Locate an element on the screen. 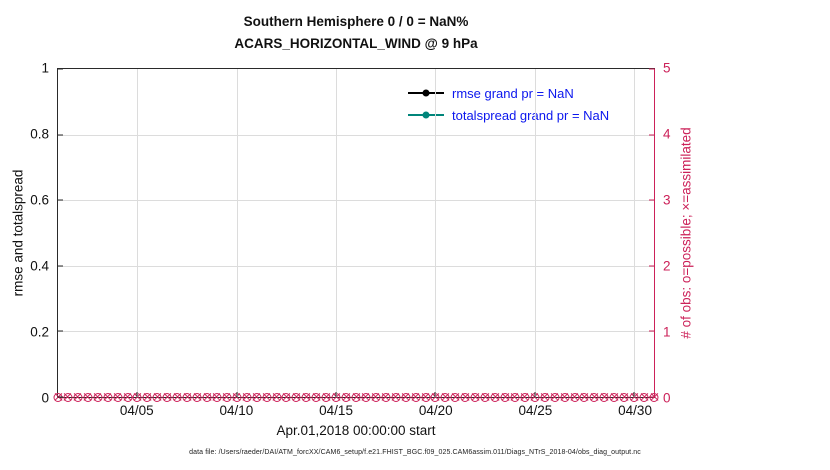 This screenshot has width=830, height=470. left-axis-label: rmse and totalspread is located at coordinates (18, 233).